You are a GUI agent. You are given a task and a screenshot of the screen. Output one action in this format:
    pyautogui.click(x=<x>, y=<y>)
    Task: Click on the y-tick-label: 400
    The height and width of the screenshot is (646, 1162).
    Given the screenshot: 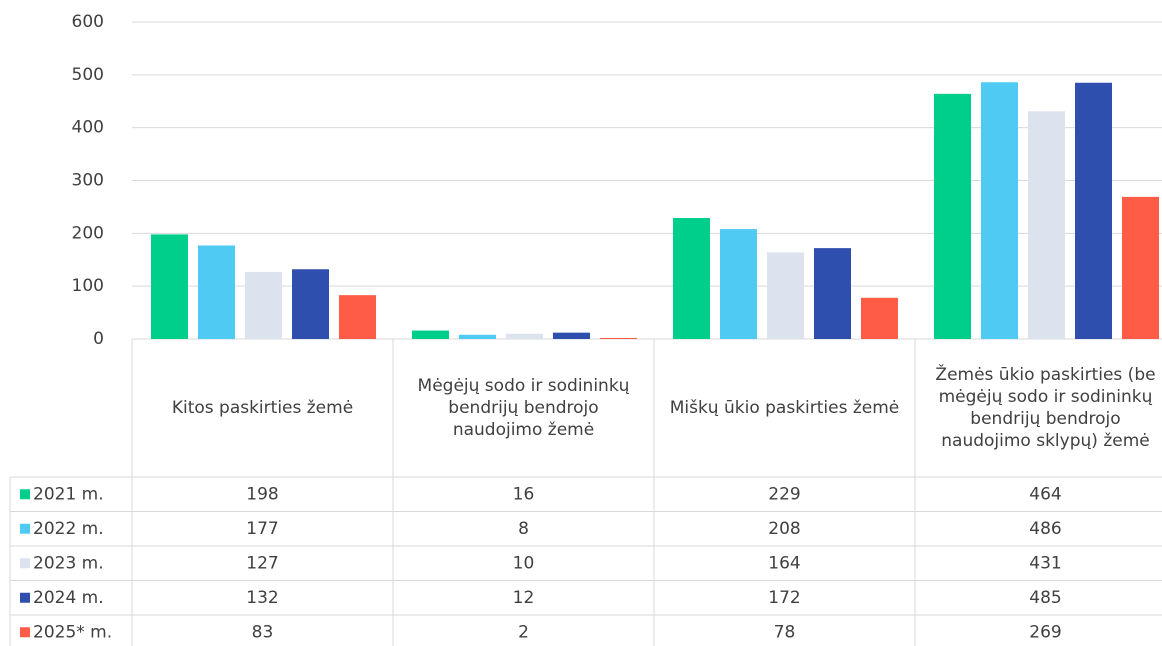 What is the action you would take?
    pyautogui.click(x=88, y=128)
    